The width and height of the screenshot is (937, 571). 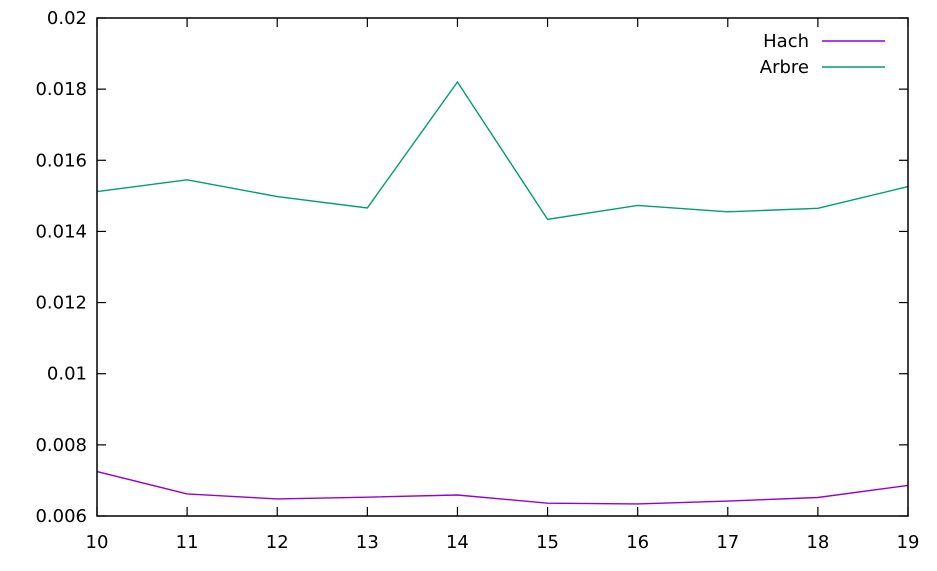 What do you see at coordinates (97, 542) in the screenshot?
I see `x-tick-label: 10` at bounding box center [97, 542].